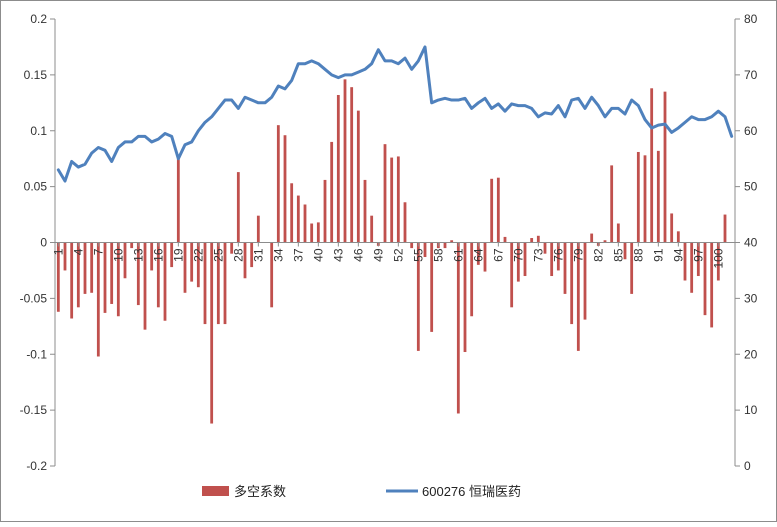  What do you see at coordinates (178, 255) in the screenshot?
I see `x-tick-label: 19` at bounding box center [178, 255].